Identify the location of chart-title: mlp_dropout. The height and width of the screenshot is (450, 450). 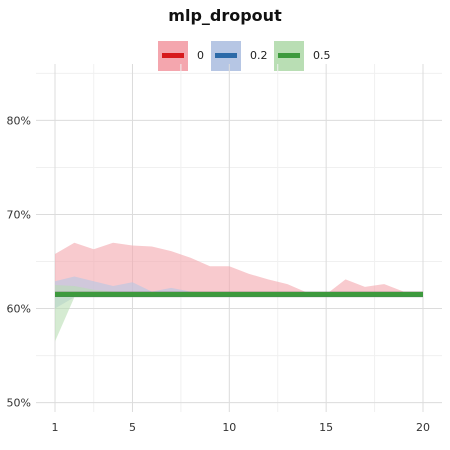
(225, 15).